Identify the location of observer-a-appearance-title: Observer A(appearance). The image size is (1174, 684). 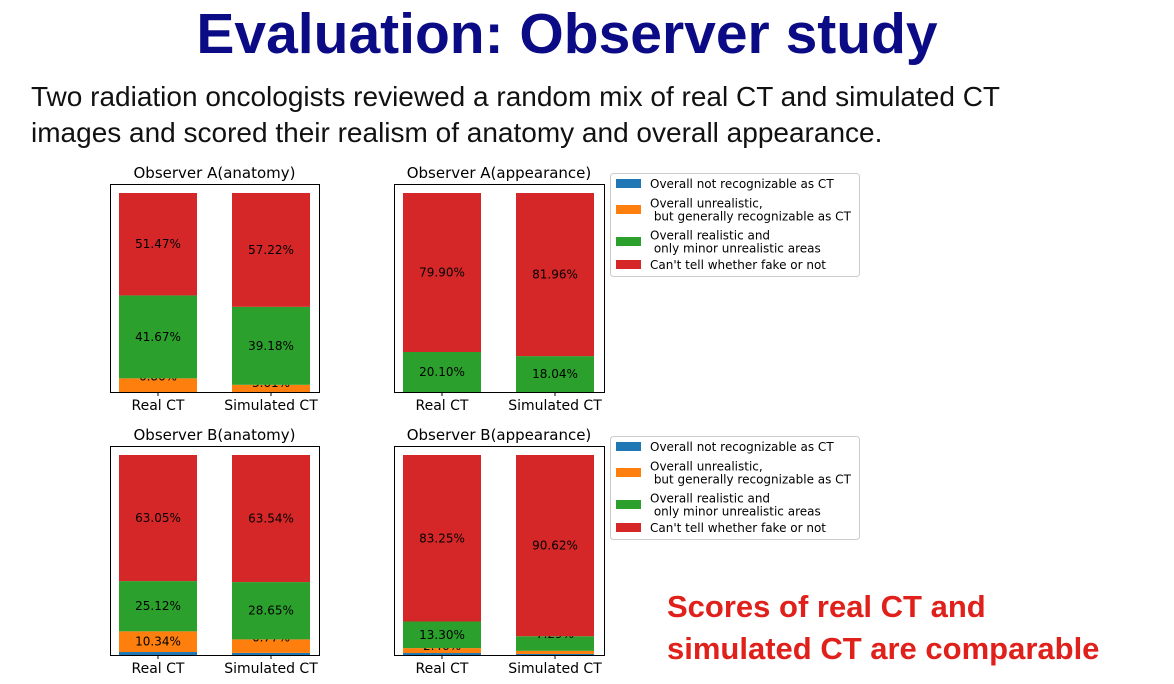
(499, 173).